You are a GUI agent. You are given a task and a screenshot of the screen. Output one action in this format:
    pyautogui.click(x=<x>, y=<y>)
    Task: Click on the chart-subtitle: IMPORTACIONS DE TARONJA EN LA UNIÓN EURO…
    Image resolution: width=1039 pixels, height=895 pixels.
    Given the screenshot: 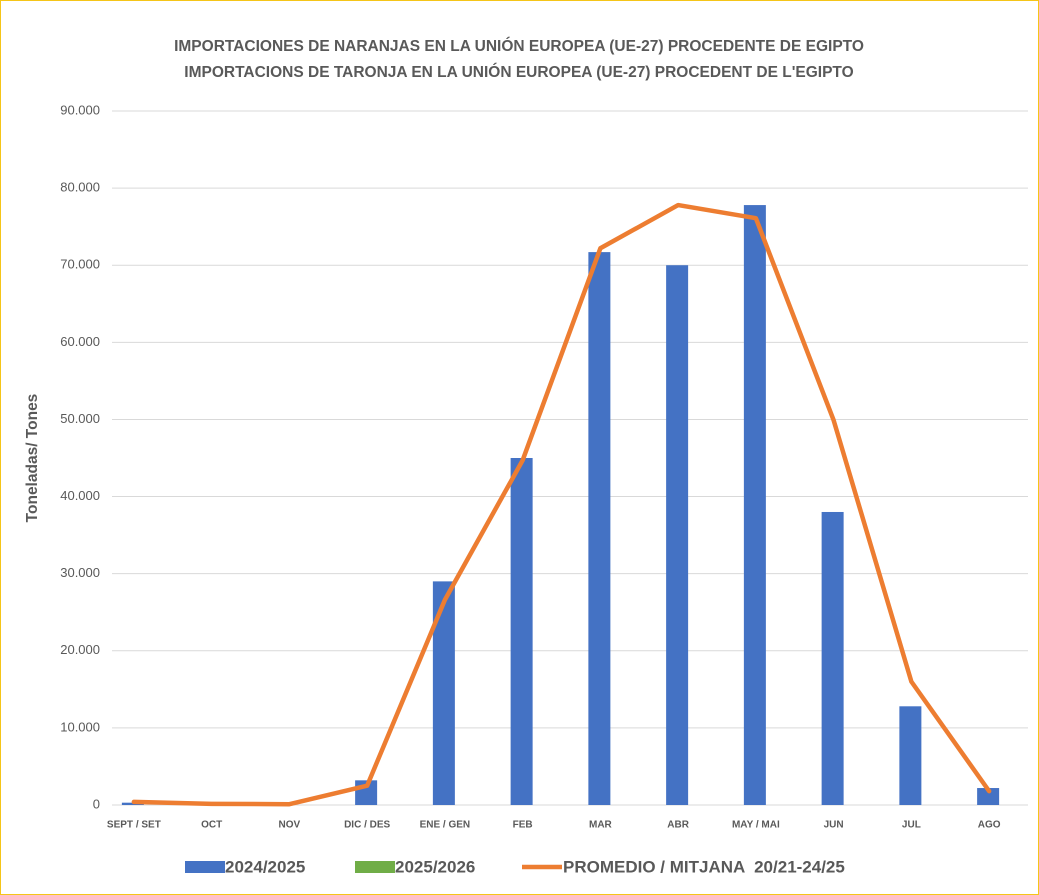 What is the action you would take?
    pyautogui.click(x=518, y=72)
    